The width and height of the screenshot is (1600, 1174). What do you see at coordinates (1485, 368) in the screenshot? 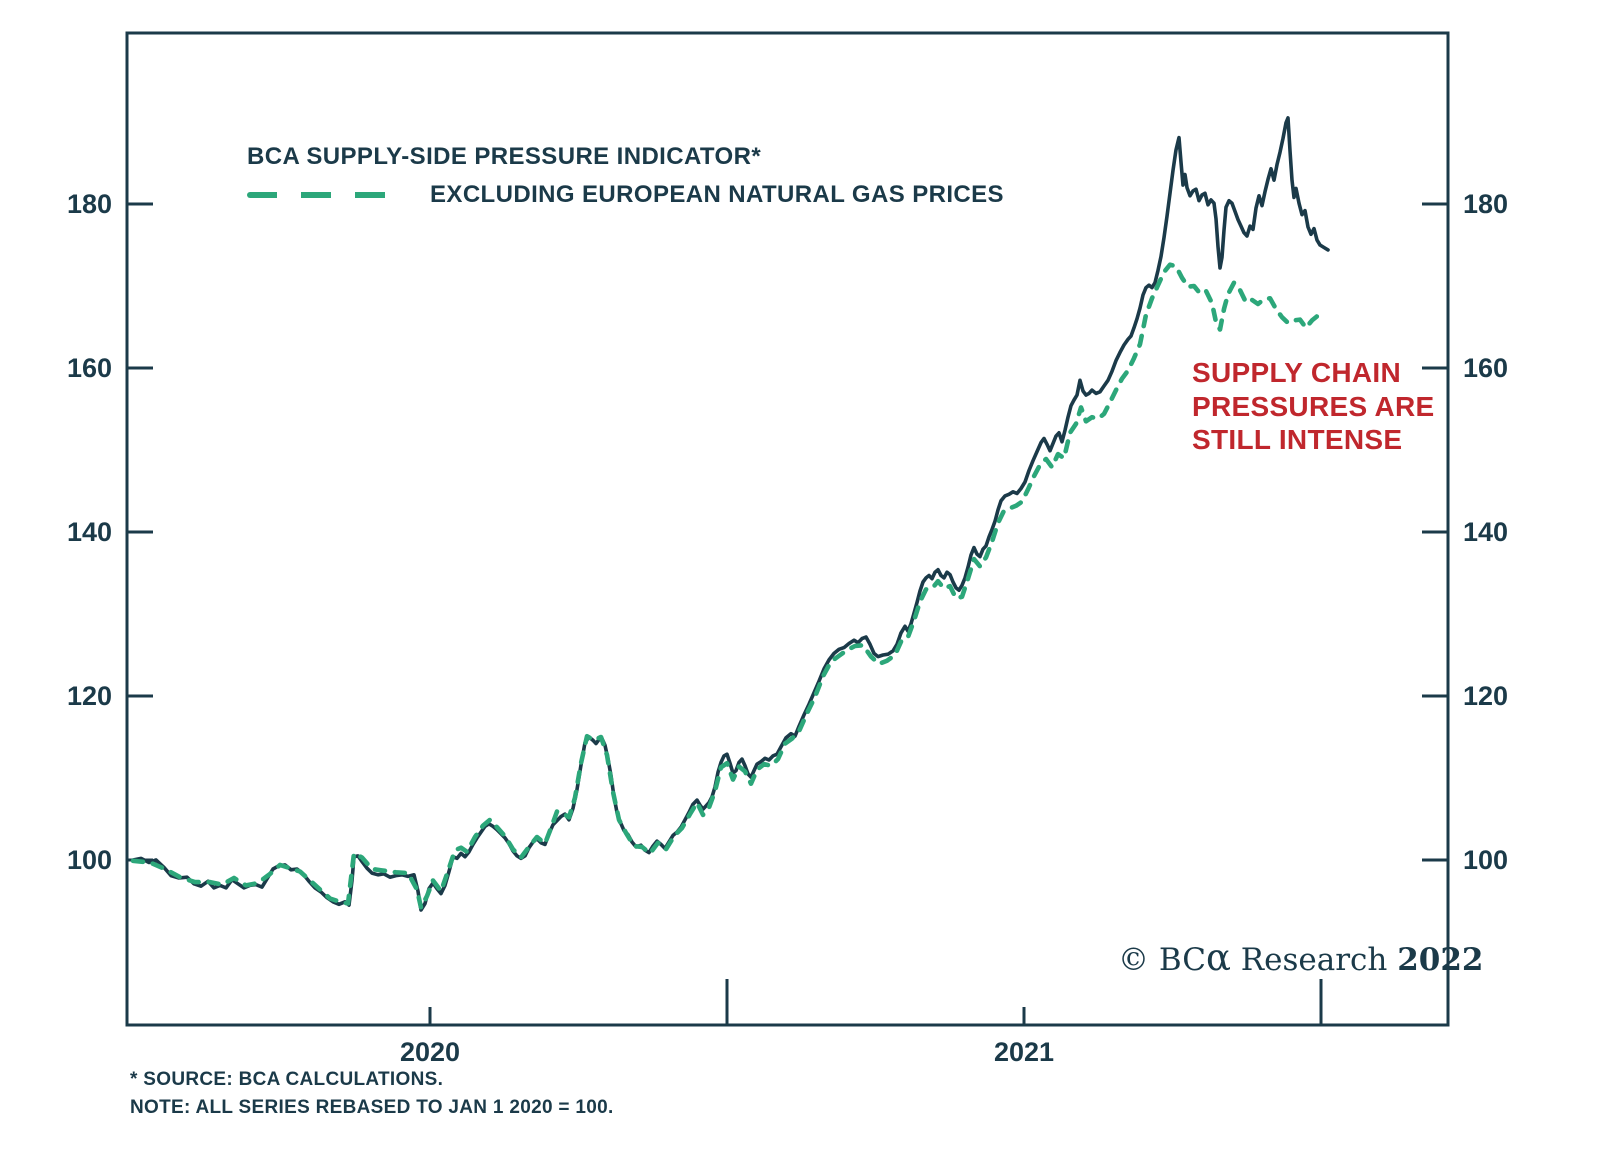
I see `y-axis-label-right: 160` at bounding box center [1485, 368].